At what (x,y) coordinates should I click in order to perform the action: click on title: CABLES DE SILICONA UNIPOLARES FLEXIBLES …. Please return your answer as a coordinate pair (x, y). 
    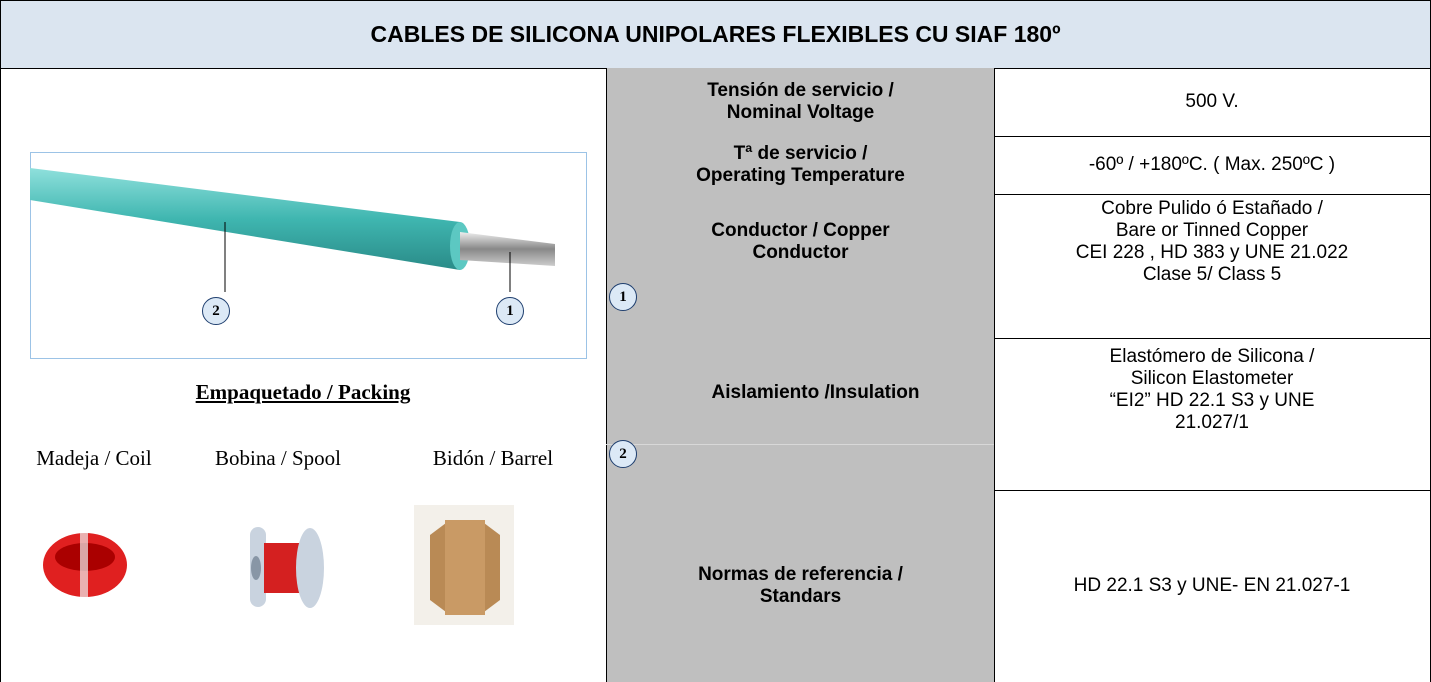
    Looking at the image, I should click on (715, 34).